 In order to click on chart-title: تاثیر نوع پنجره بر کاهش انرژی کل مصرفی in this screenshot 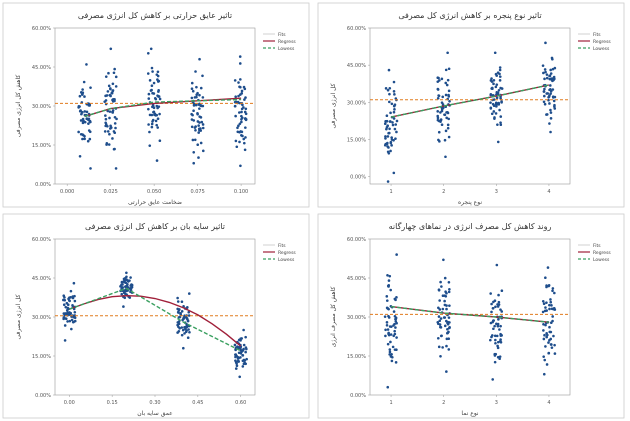, I will do `click(469, 15)`.